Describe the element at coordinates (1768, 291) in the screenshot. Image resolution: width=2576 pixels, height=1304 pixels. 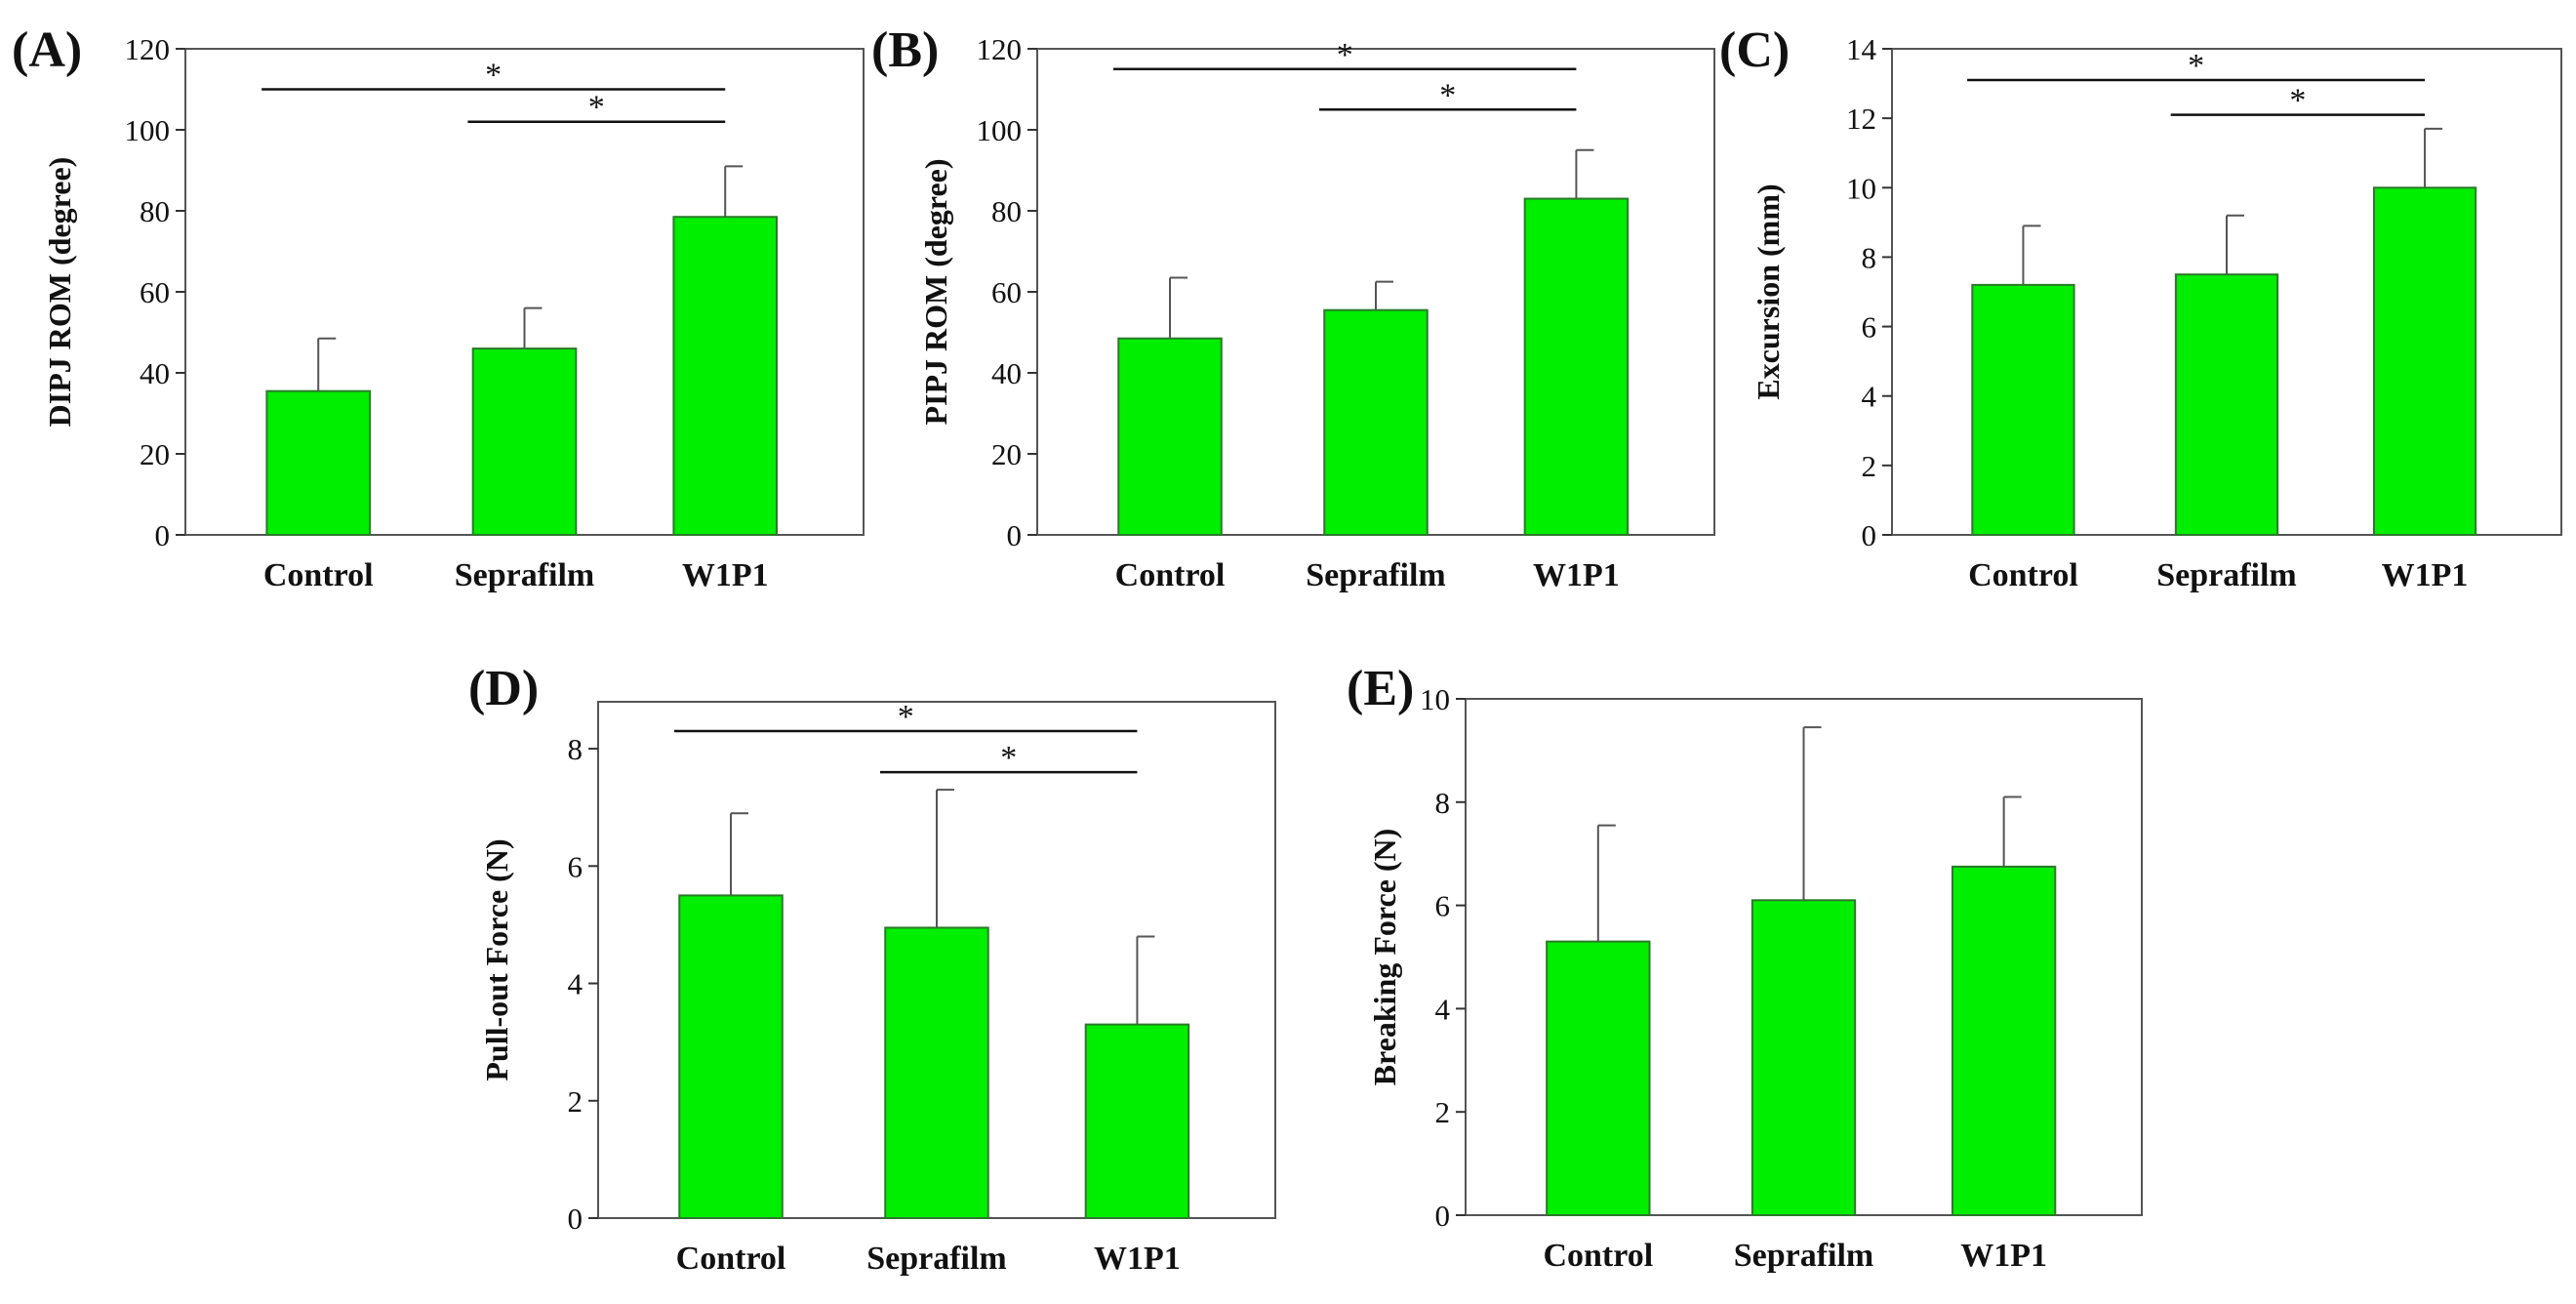
I see `y-axis-label: Excursion (mm)` at that location.